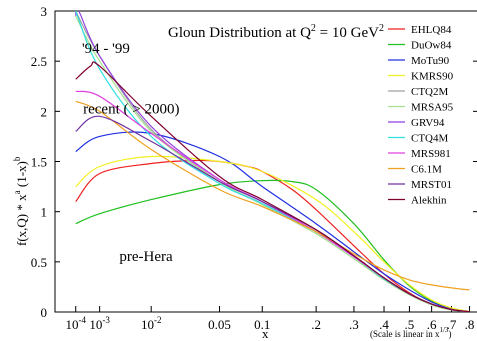 This screenshot has height=341, width=477. Describe the element at coordinates (106, 49) in the screenshot. I see `annotation-94-99: '94 - '99` at that location.